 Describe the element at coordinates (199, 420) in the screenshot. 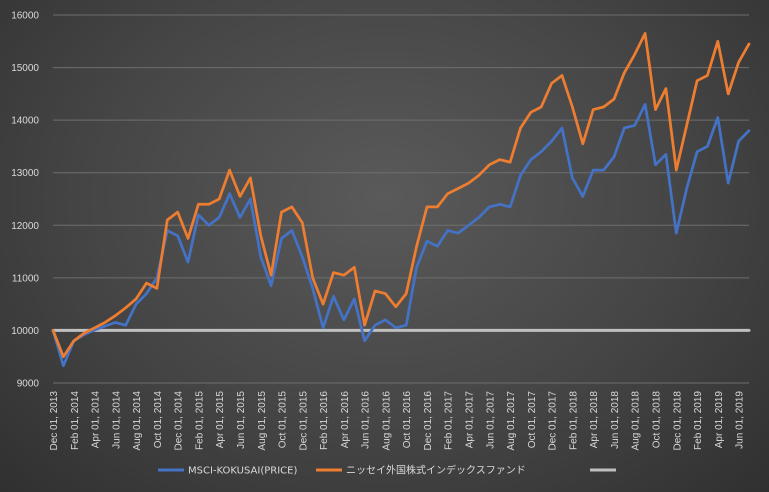

I see `x-tick-label: Feb 01, 2015` at that location.